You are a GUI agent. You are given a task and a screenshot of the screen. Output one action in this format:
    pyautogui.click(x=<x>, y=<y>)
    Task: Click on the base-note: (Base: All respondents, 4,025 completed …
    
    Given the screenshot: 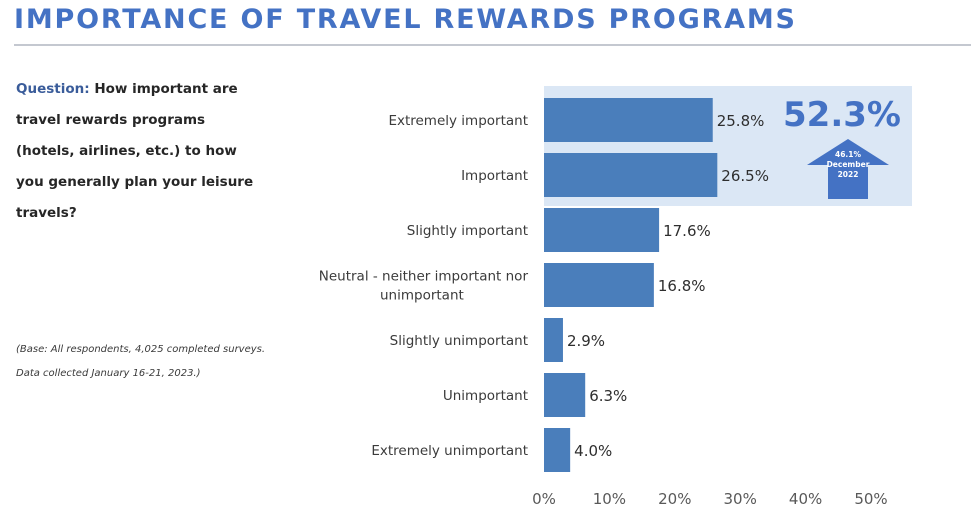 What is the action you would take?
    pyautogui.click(x=166, y=362)
    